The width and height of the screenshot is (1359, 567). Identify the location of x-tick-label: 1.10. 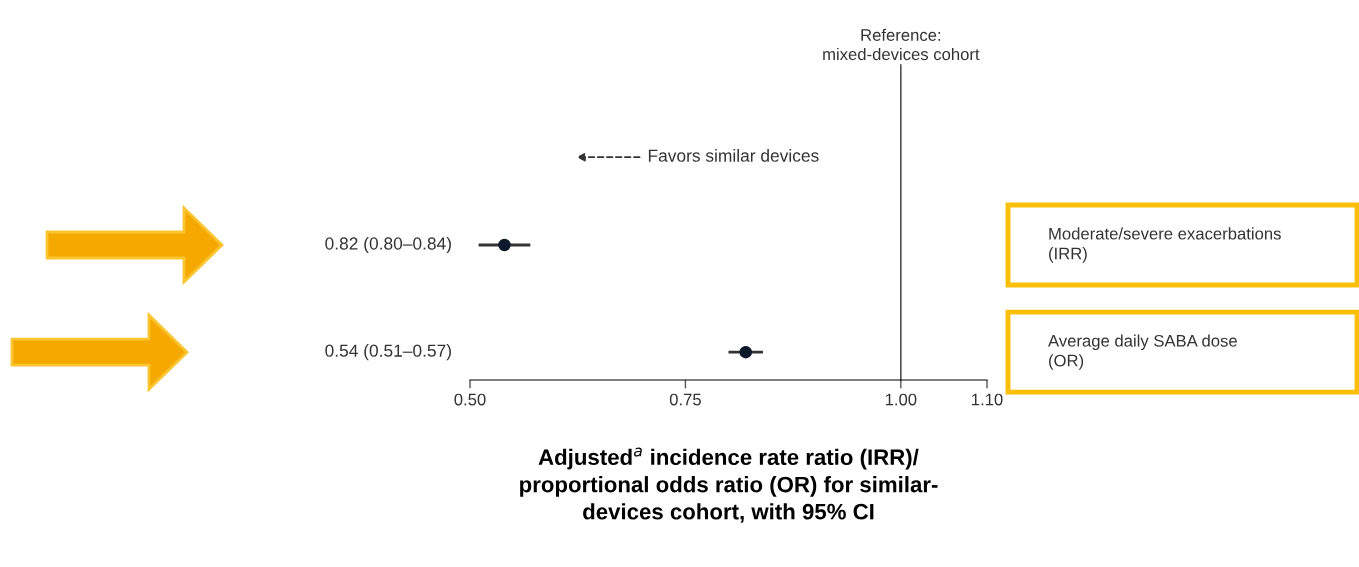
(987, 399).